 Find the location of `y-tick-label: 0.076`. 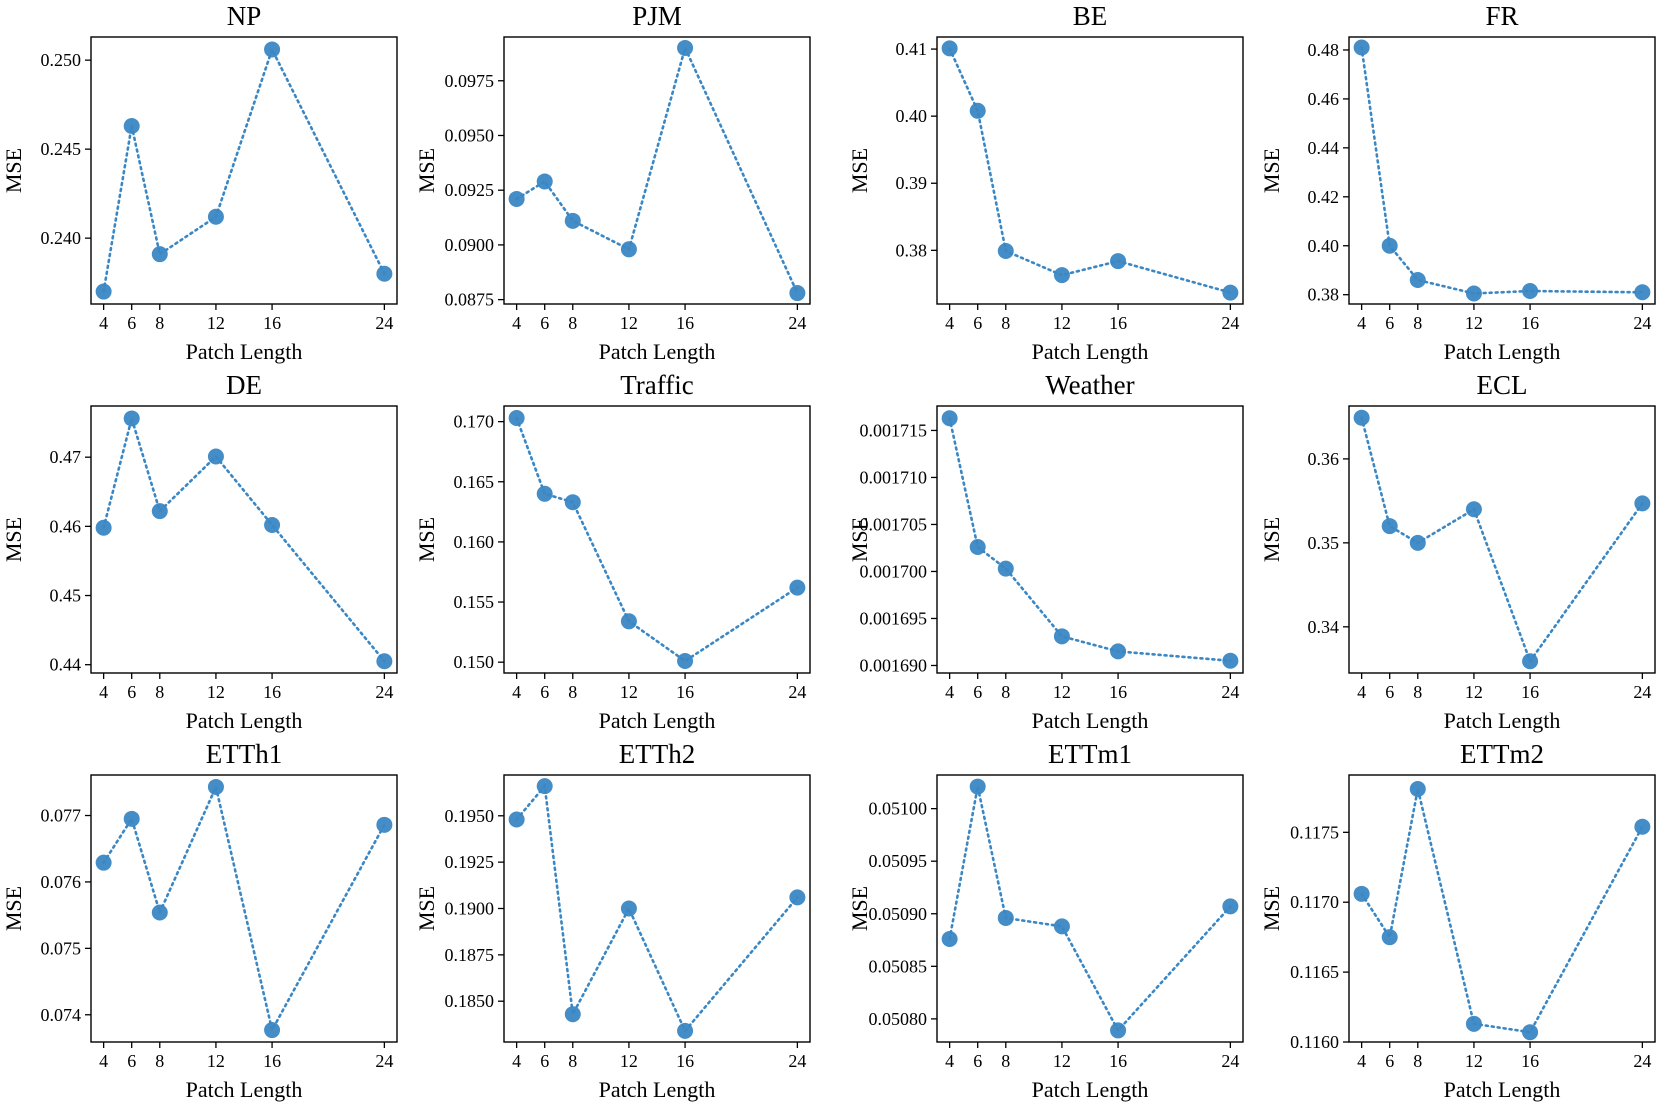

y-tick-label: 0.076 is located at coordinates (61, 882).